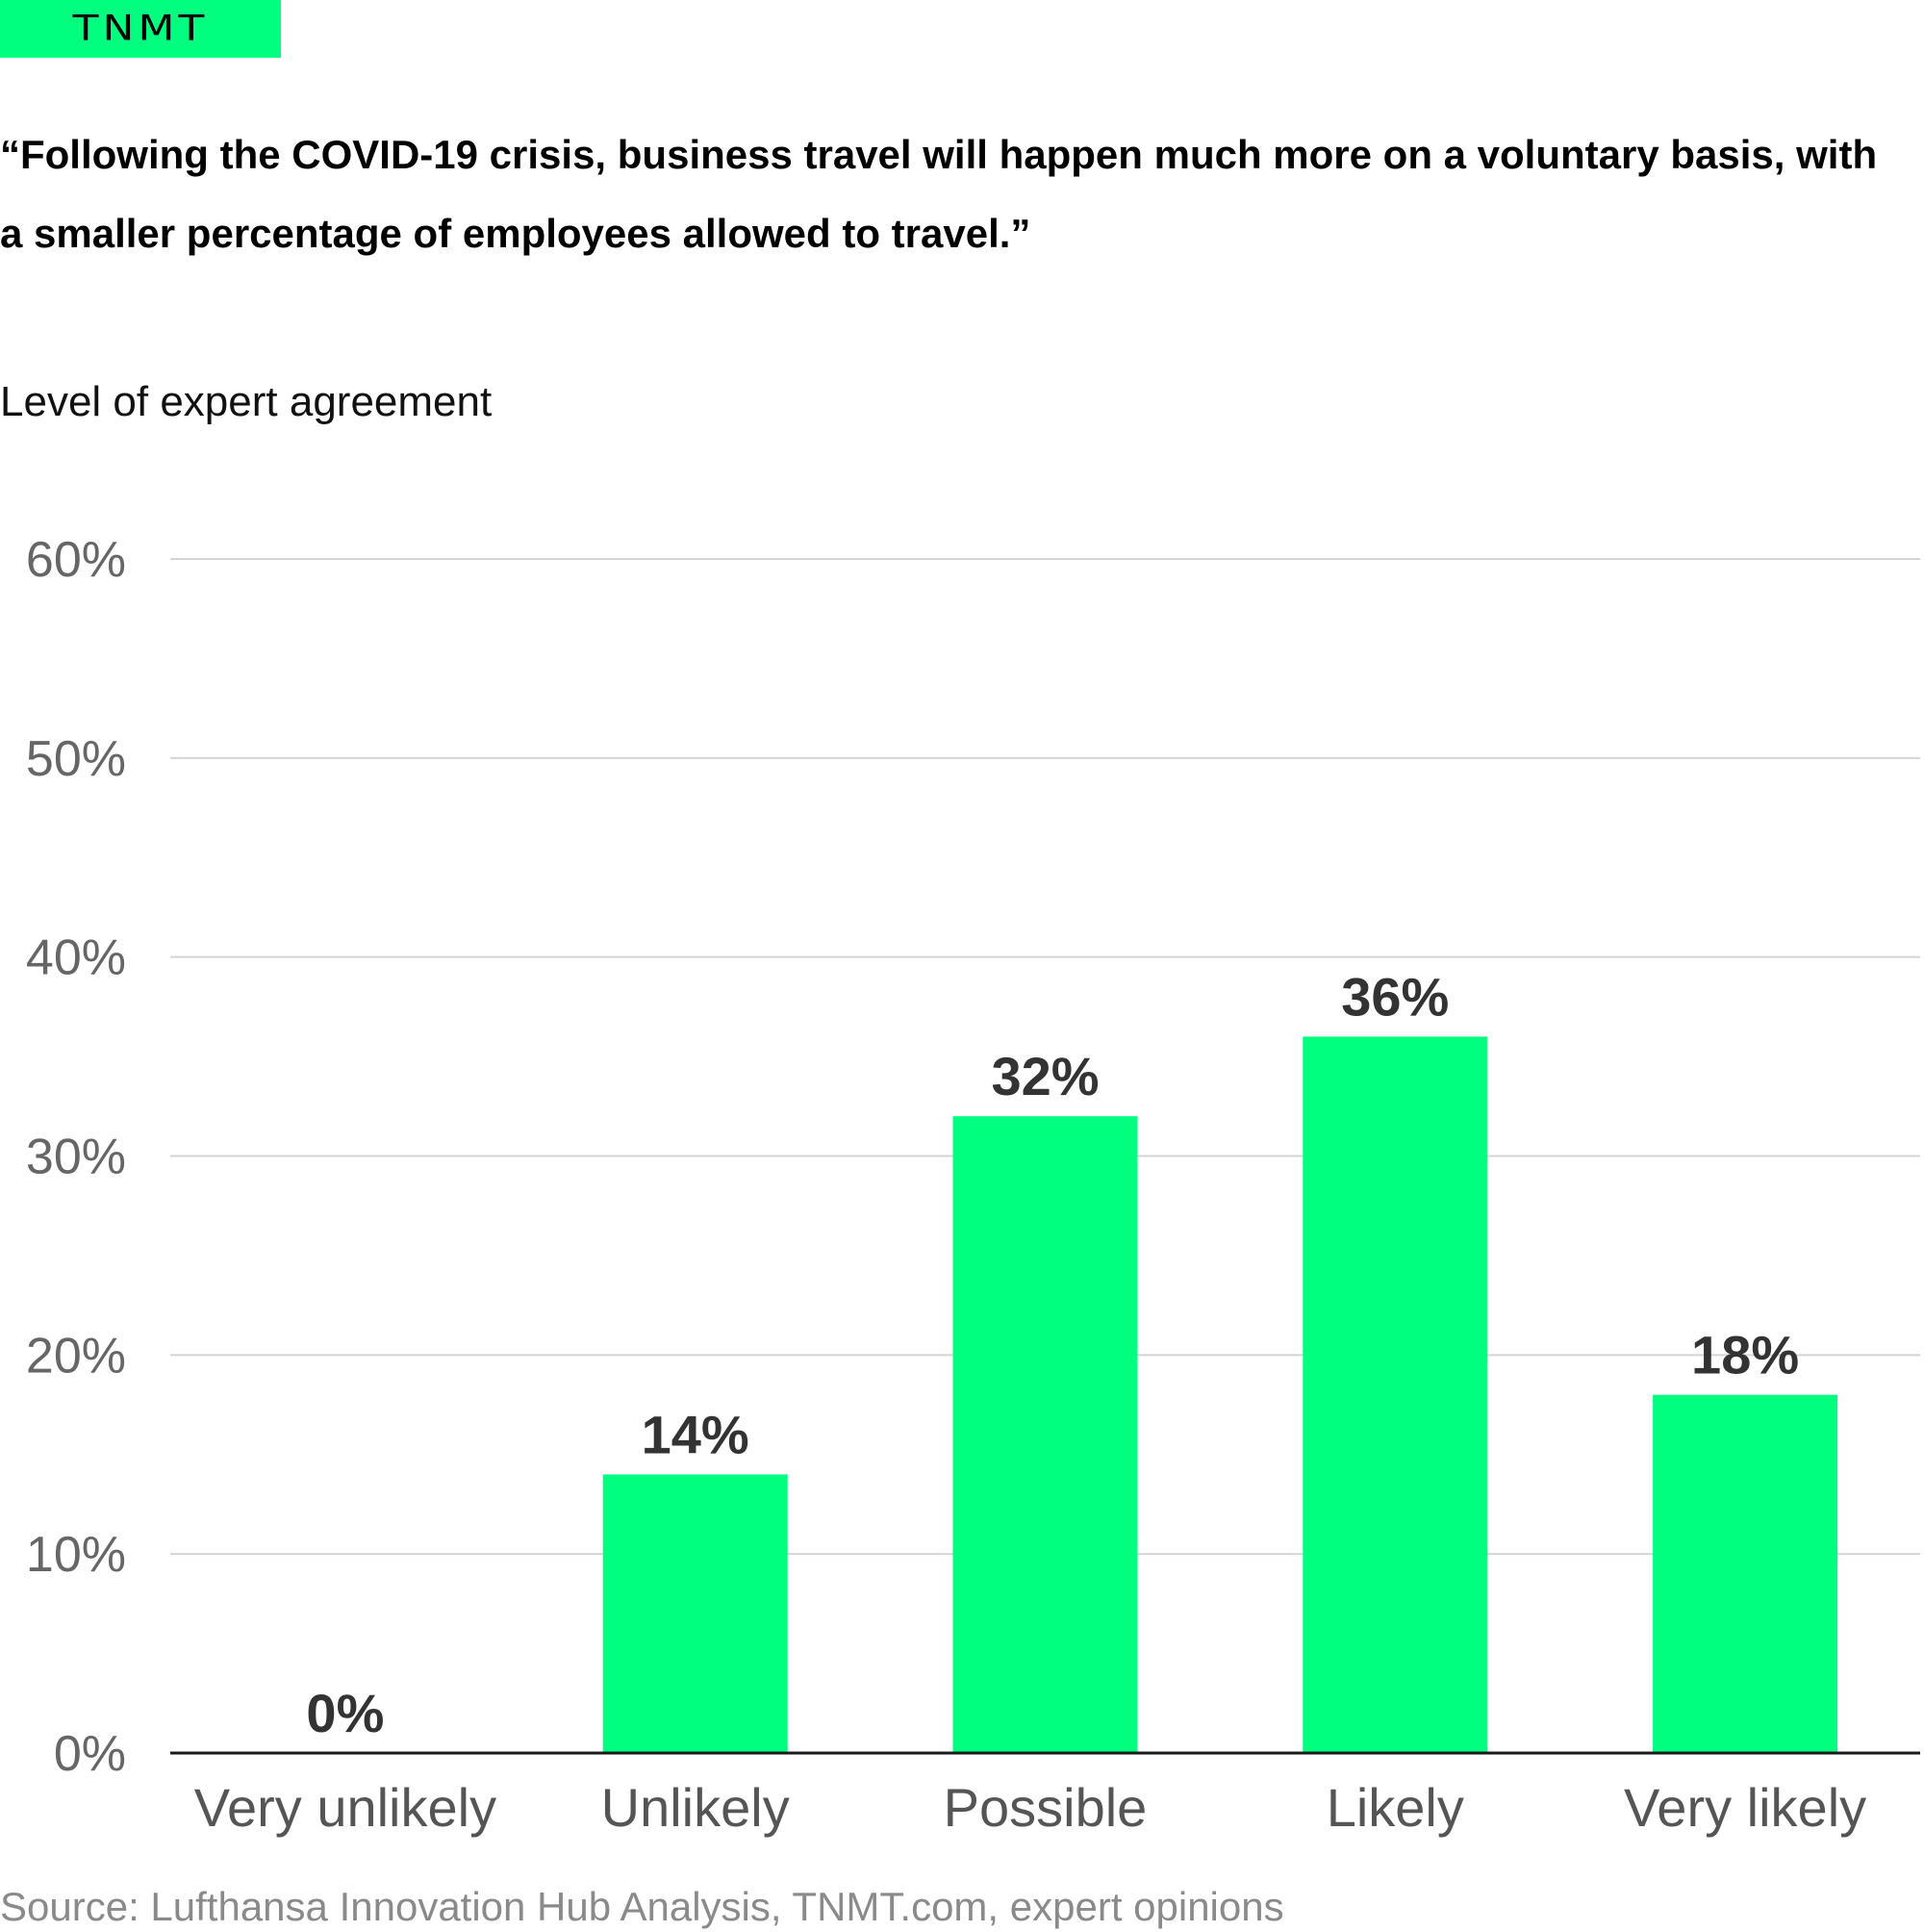  I want to click on chart-subtitle: Level of expert agreement, so click(246, 401).